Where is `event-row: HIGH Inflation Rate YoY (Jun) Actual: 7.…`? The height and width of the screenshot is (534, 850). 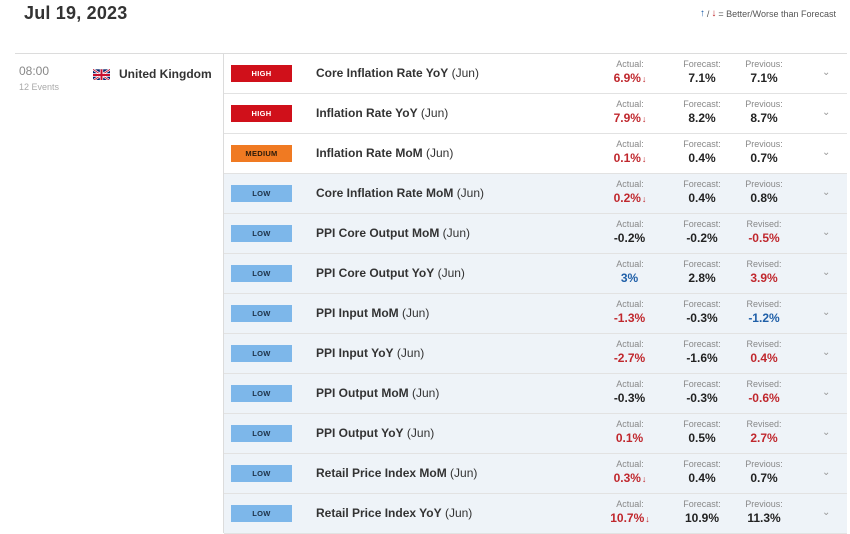
event-row: HIGH Inflation Rate YoY (Jun) Actual: 7.… is located at coordinates (535, 114).